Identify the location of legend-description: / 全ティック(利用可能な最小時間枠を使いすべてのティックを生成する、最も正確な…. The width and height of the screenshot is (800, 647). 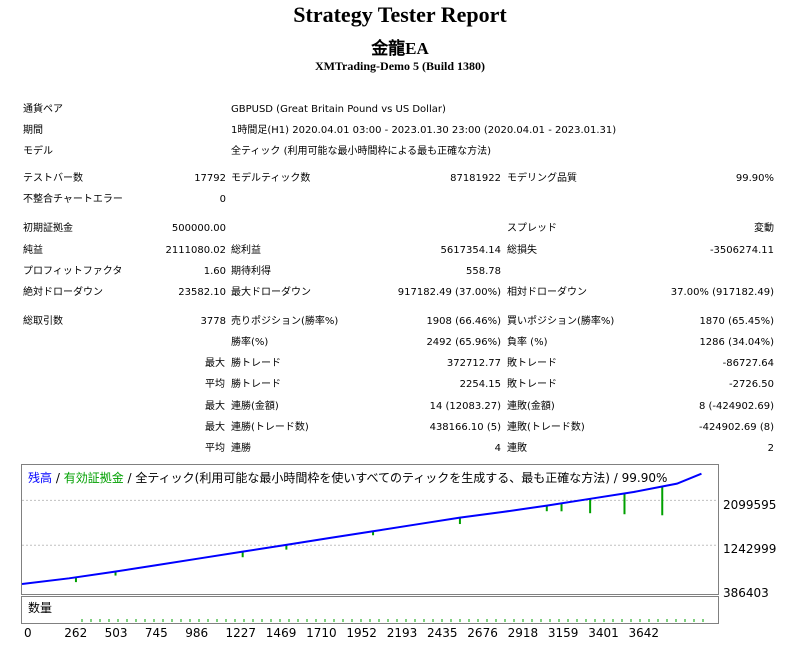
(395, 478).